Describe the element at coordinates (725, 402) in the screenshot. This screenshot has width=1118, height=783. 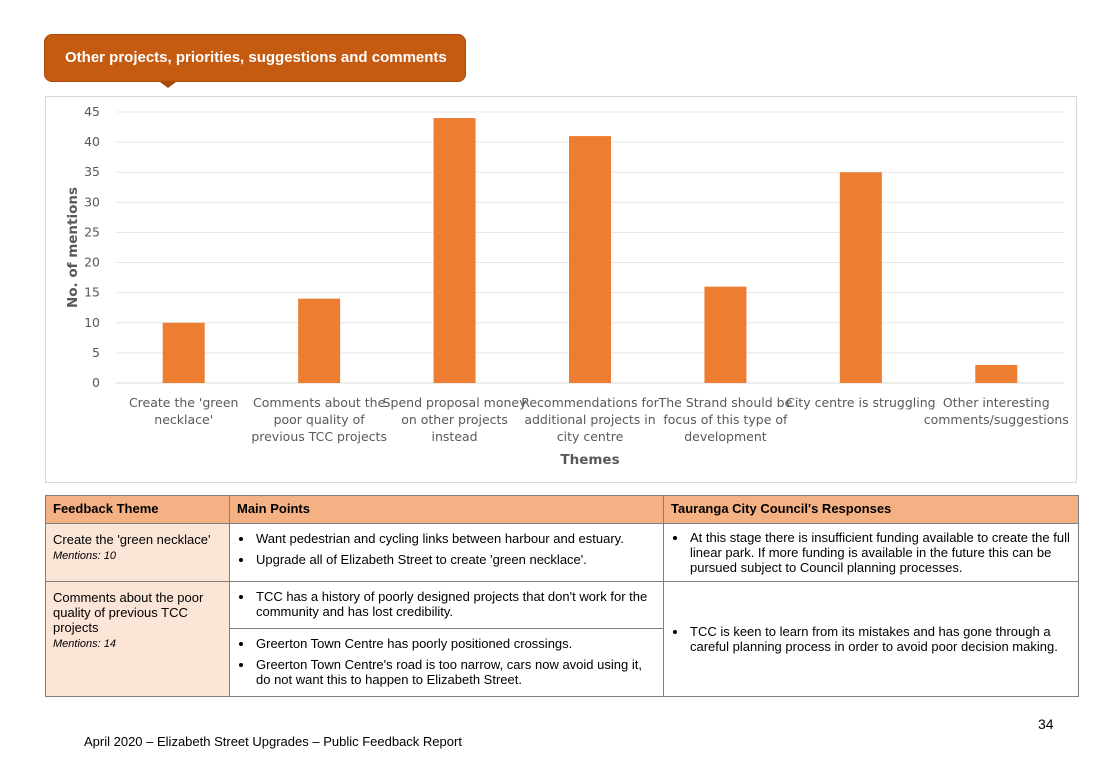
I see `x-category-label: The Strand should be` at that location.